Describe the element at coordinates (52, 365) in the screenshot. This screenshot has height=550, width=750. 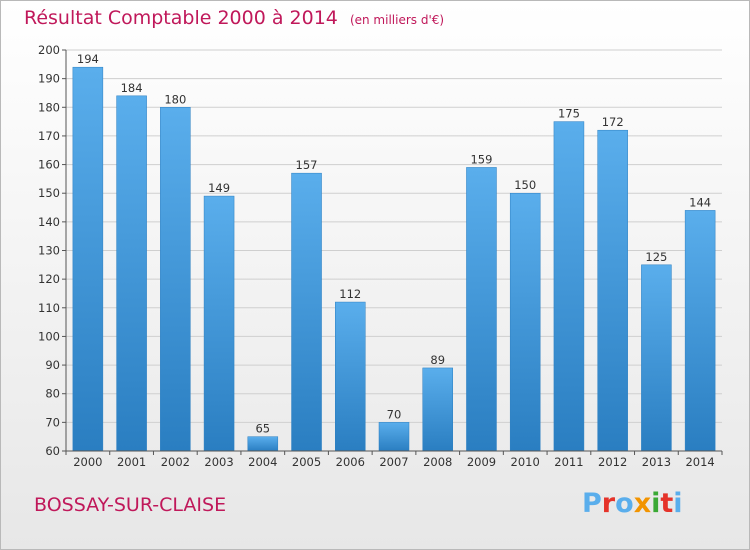
I see `y-tick-label: 90` at that location.